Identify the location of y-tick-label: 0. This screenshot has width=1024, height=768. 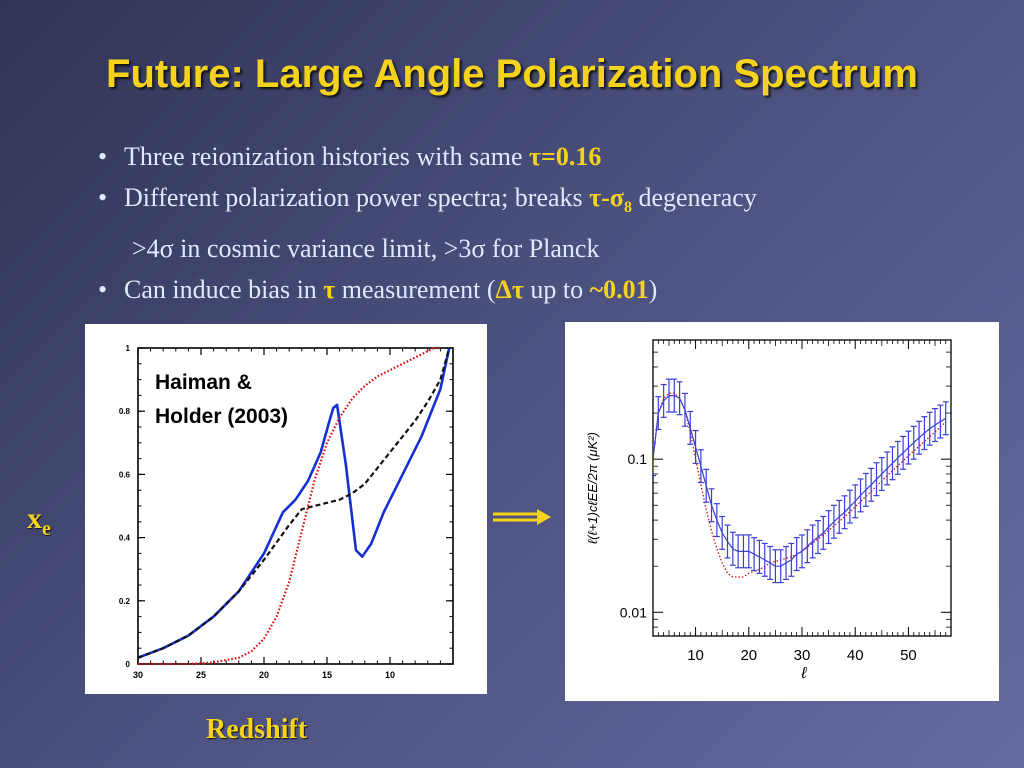
(128, 664).